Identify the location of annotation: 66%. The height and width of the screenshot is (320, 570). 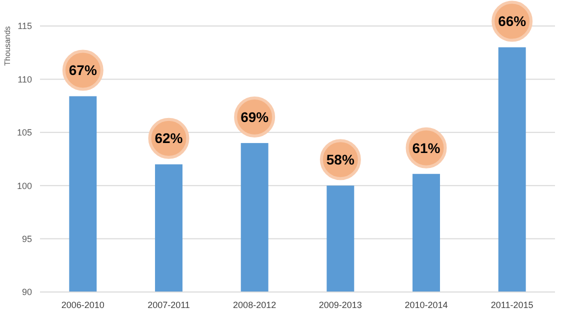
(512, 21).